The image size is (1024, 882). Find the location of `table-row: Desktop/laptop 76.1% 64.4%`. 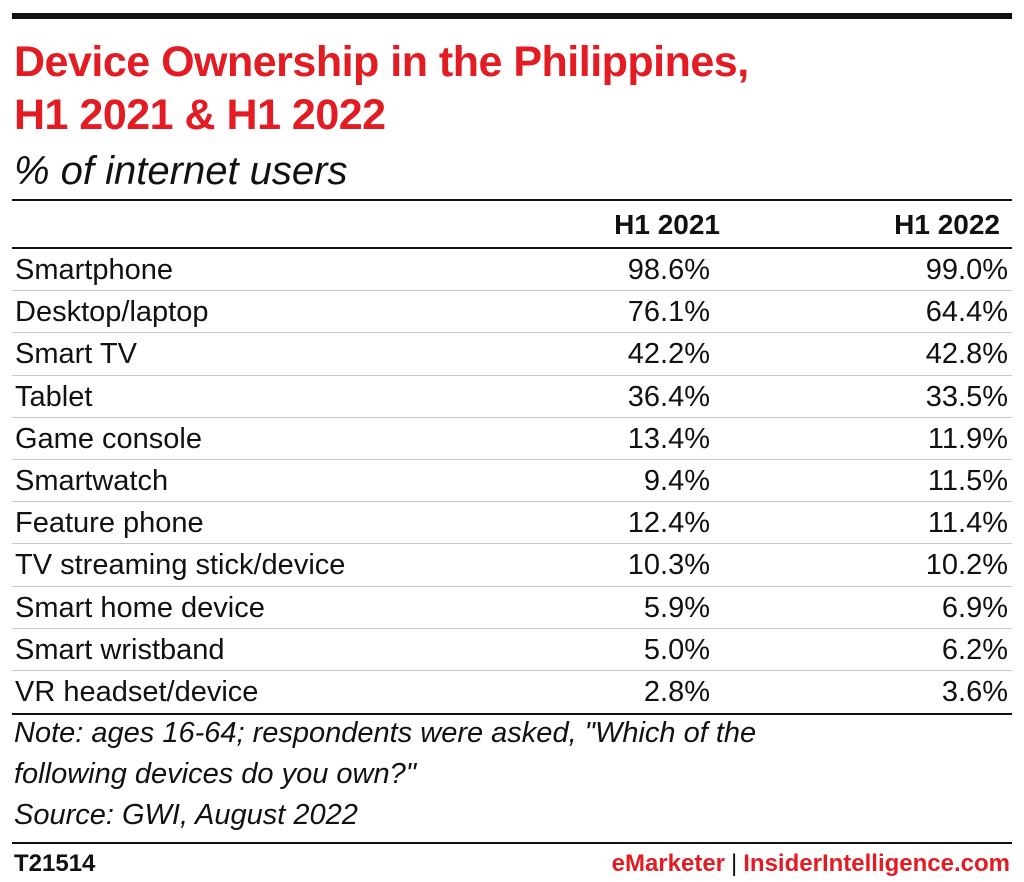

table-row: Desktop/laptop 76.1% 64.4% is located at coordinates (512, 312).